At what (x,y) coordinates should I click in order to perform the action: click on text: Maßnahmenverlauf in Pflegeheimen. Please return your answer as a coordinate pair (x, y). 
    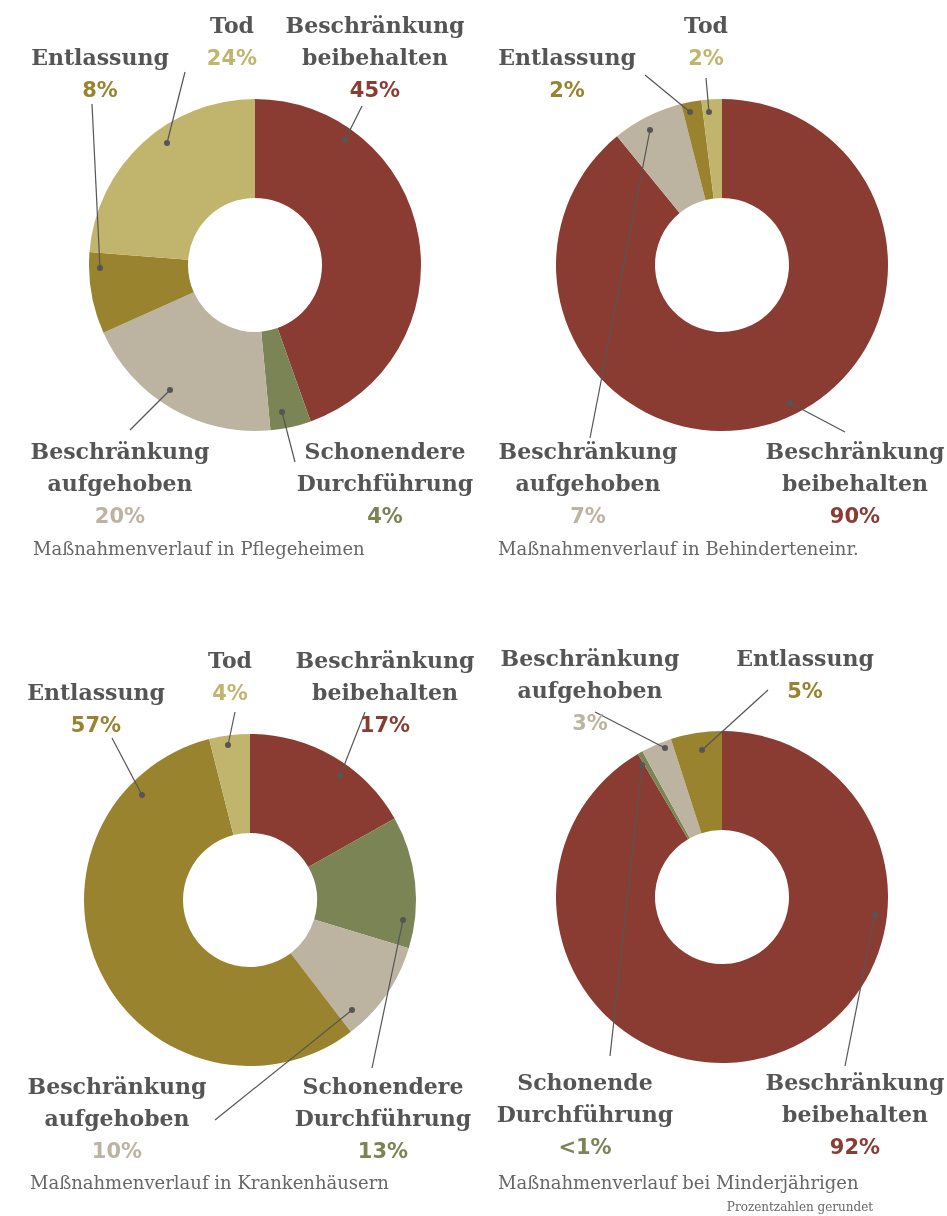
    Looking at the image, I should click on (199, 548).